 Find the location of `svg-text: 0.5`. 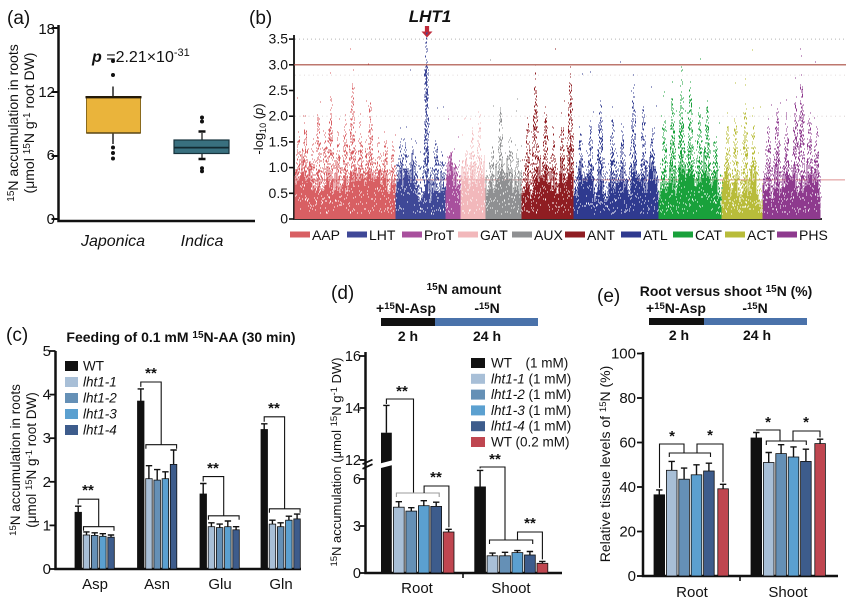

svg-text: 0.5 is located at coordinates (279, 193).